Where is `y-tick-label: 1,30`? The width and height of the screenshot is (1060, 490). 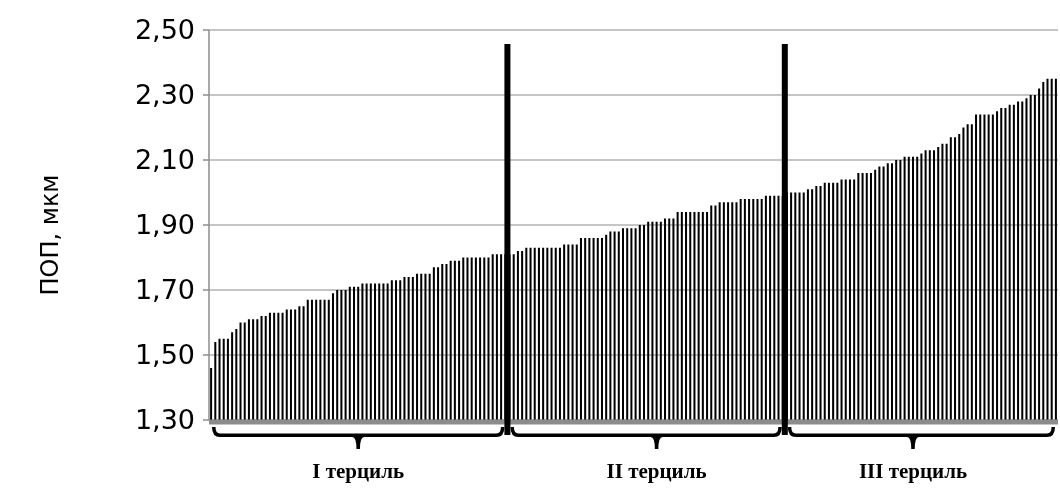
y-tick-label: 1,30 is located at coordinates (164, 420).